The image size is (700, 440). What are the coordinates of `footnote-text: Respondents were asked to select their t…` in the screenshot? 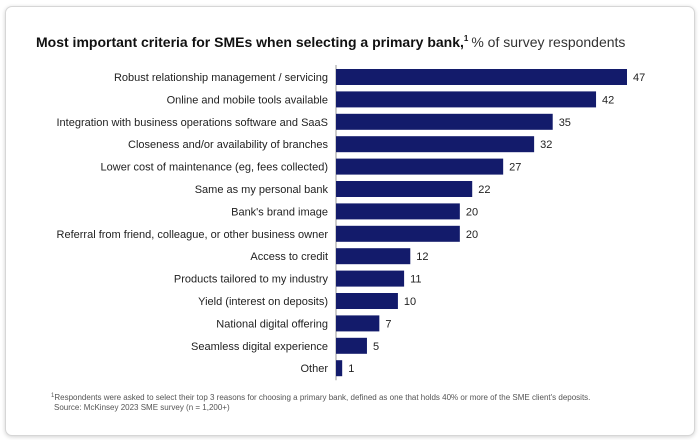 It's located at (322, 397).